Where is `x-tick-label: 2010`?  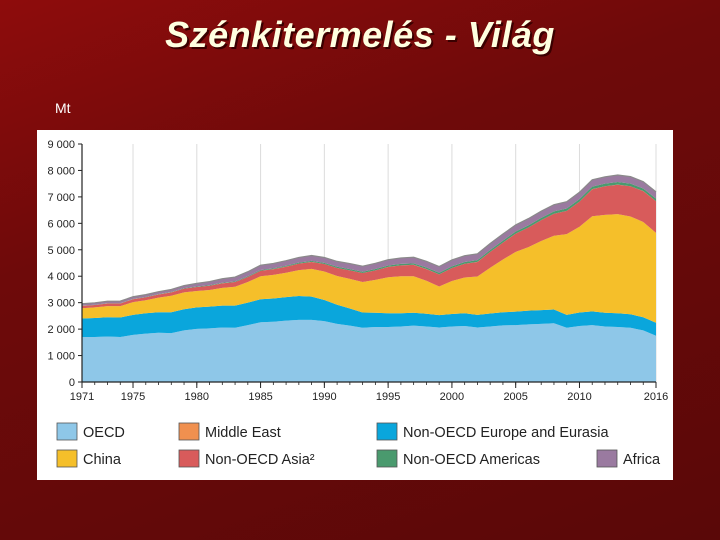 x-tick-label: 2010 is located at coordinates (579, 397).